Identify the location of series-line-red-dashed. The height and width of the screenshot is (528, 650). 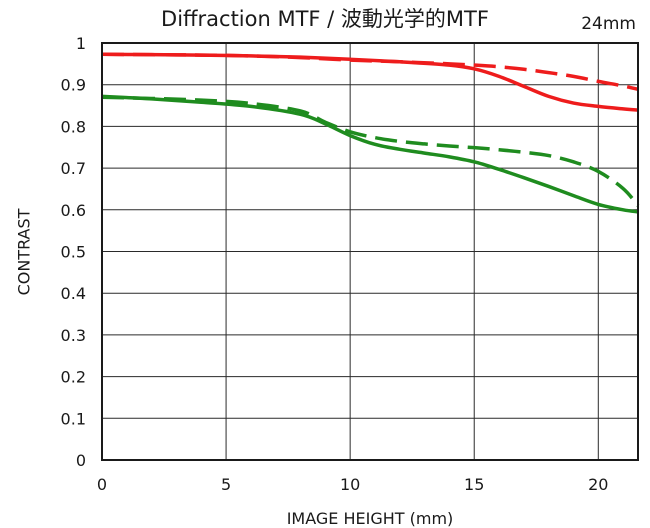
(370, 71).